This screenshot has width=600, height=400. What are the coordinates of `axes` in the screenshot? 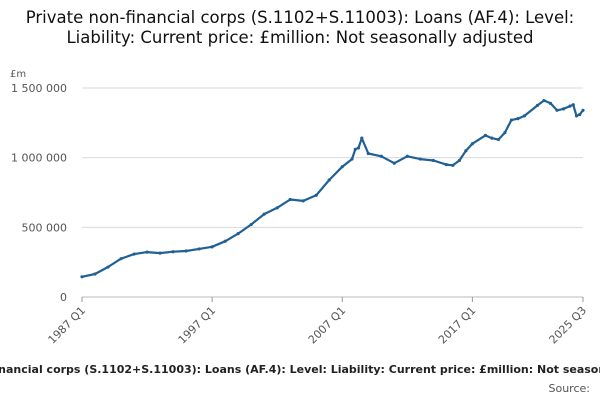 It's located at (332, 299).